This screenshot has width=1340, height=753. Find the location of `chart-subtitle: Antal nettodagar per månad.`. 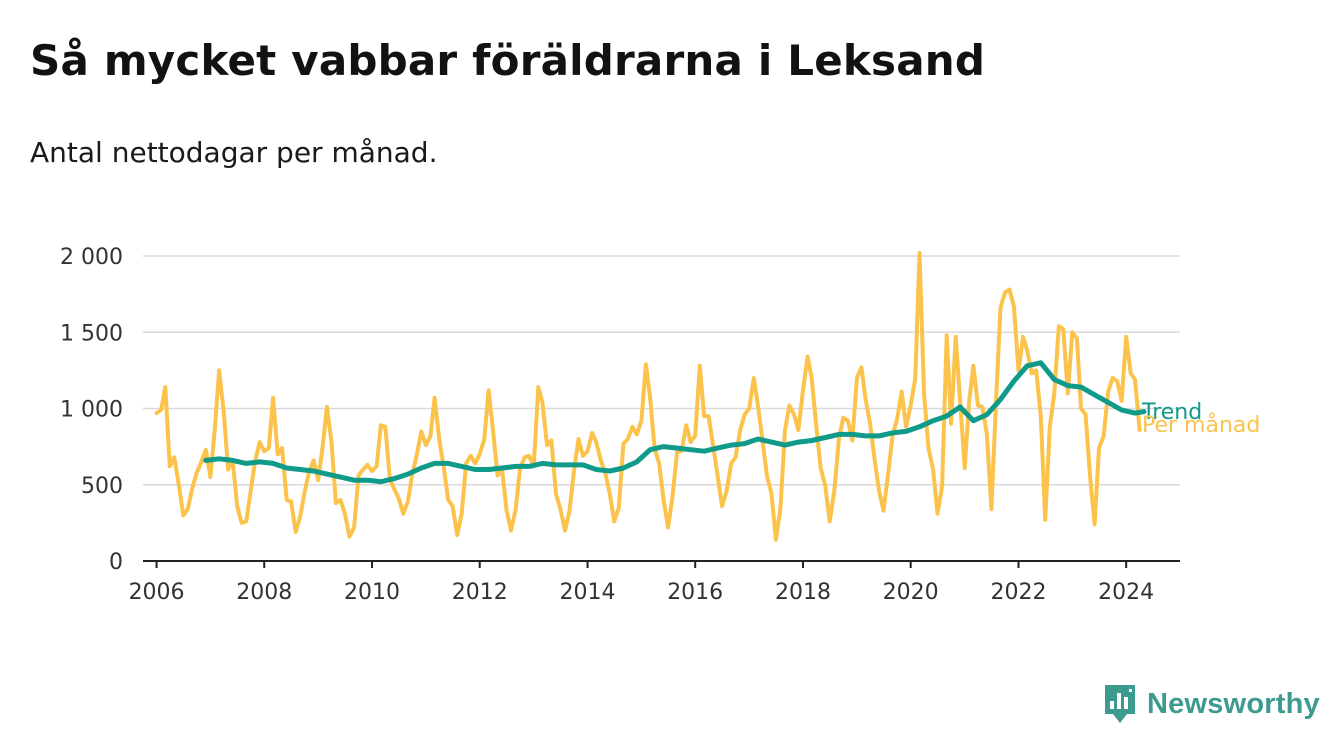

chart-subtitle: Antal nettodagar per månad. is located at coordinates (234, 152).